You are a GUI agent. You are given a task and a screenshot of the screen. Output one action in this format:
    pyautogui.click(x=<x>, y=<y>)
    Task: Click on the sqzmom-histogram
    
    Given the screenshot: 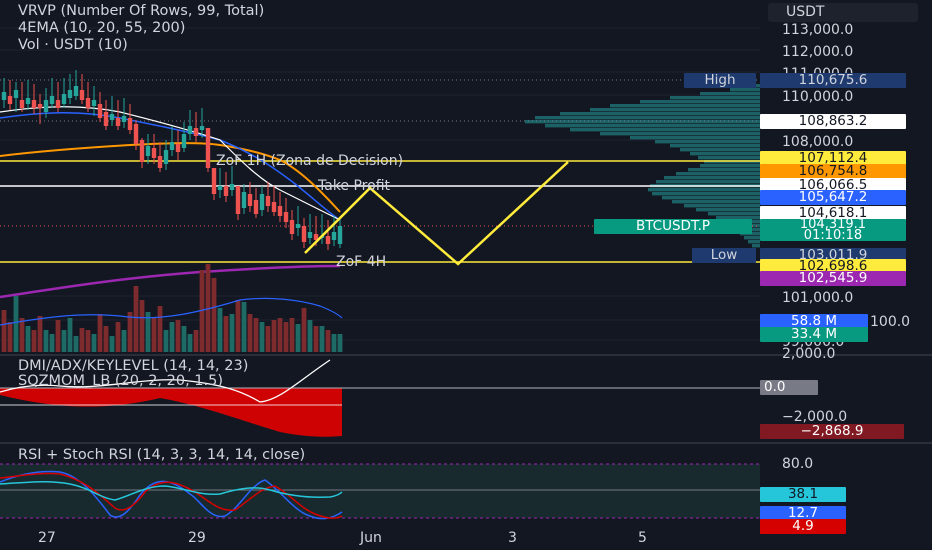 What is the action you would take?
    pyautogui.click(x=171, y=412)
    